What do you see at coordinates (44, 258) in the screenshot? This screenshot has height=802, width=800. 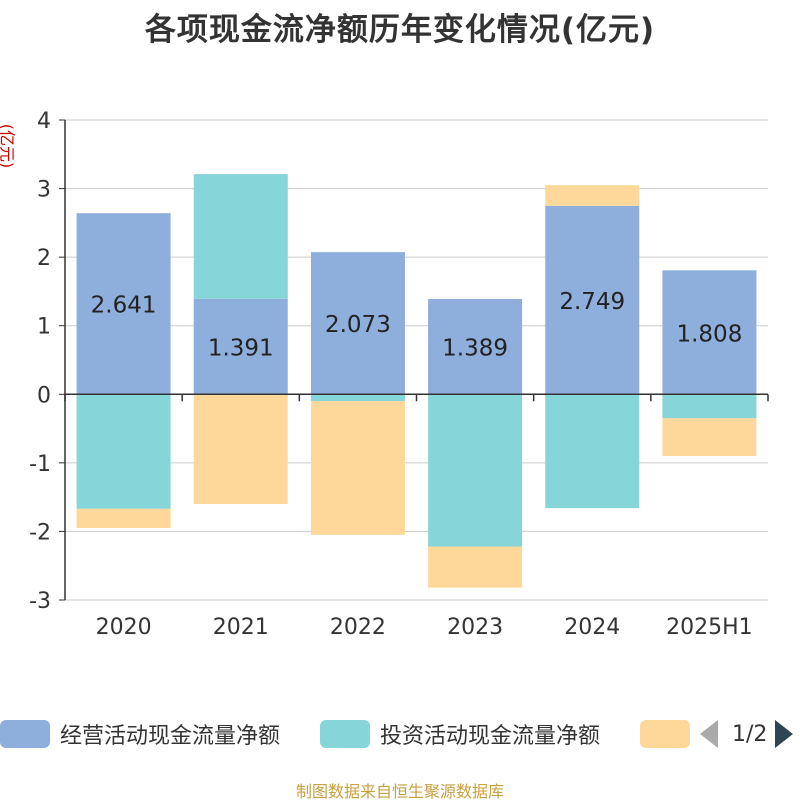 I see `y-tick-label: 2` at bounding box center [44, 258].